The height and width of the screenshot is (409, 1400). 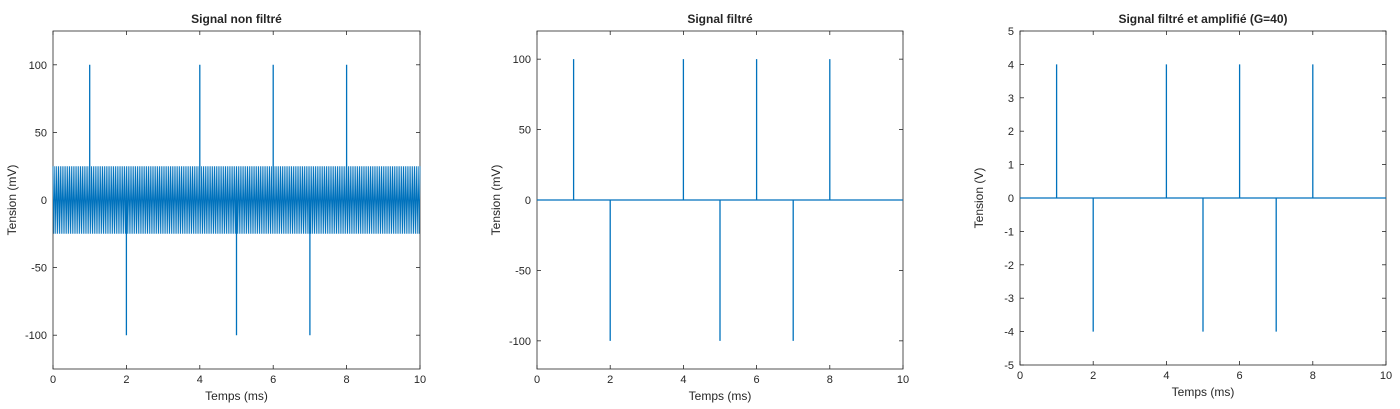 What do you see at coordinates (1009, 333) in the screenshot?
I see `y-tick-label: -4` at bounding box center [1009, 333].